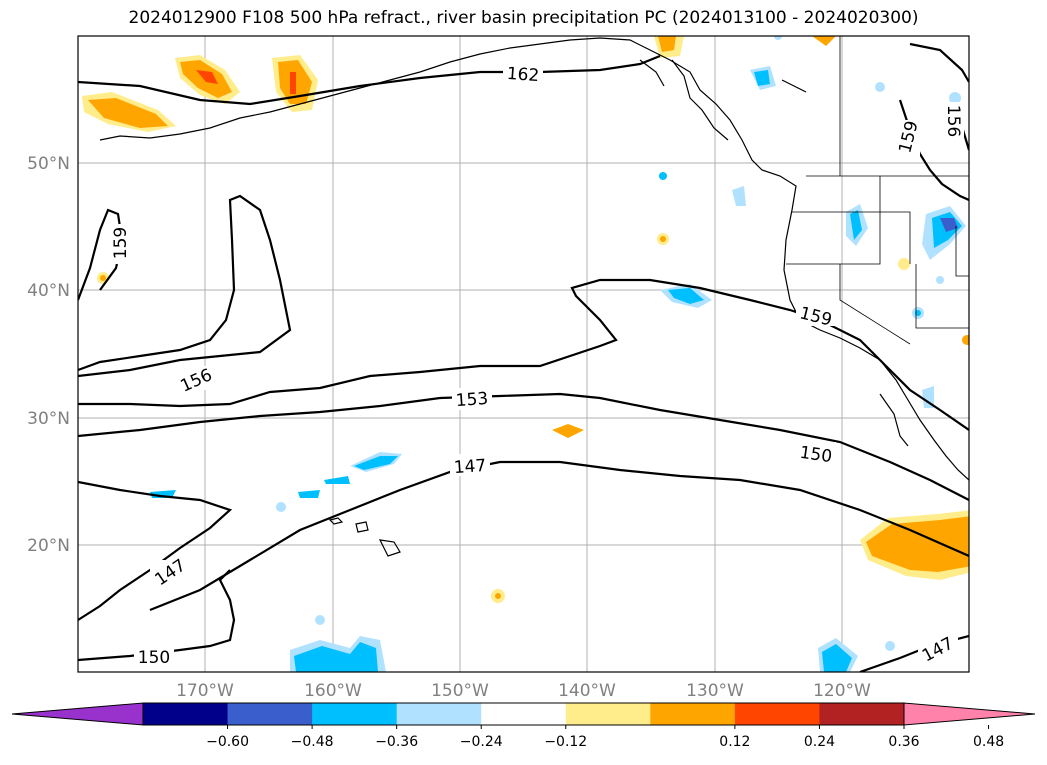 The width and height of the screenshot is (1047, 765). What do you see at coordinates (460, 691) in the screenshot?
I see `lon-label-150w: 150°W` at bounding box center [460, 691].